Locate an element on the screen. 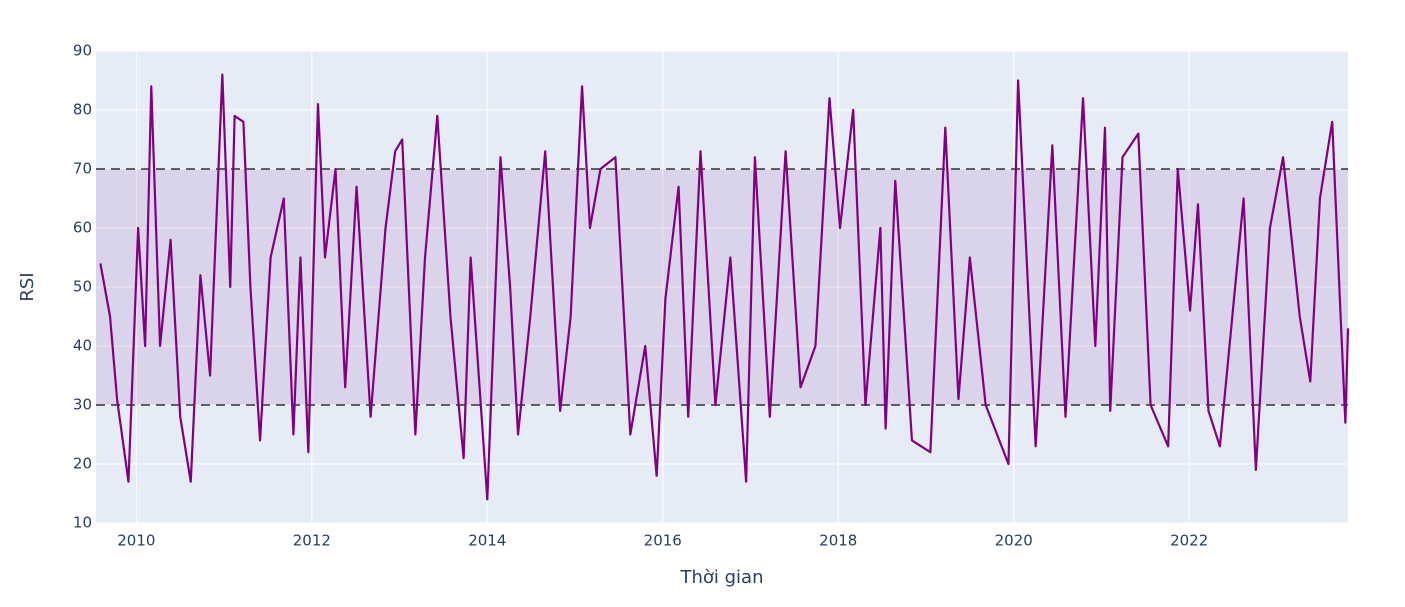 This screenshot has width=1405, height=607. x-tick-label: 2022 is located at coordinates (1189, 541).